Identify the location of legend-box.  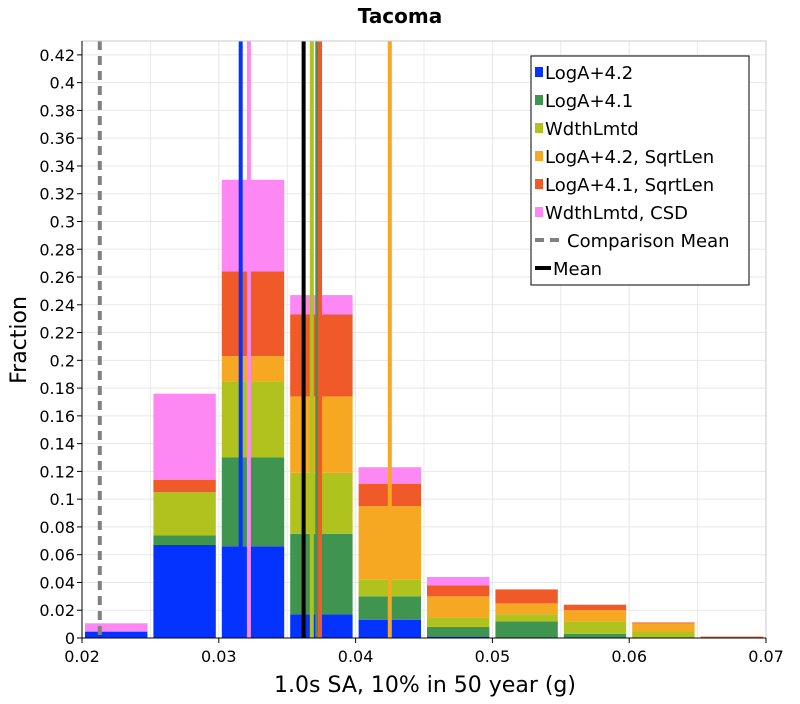
(640, 170).